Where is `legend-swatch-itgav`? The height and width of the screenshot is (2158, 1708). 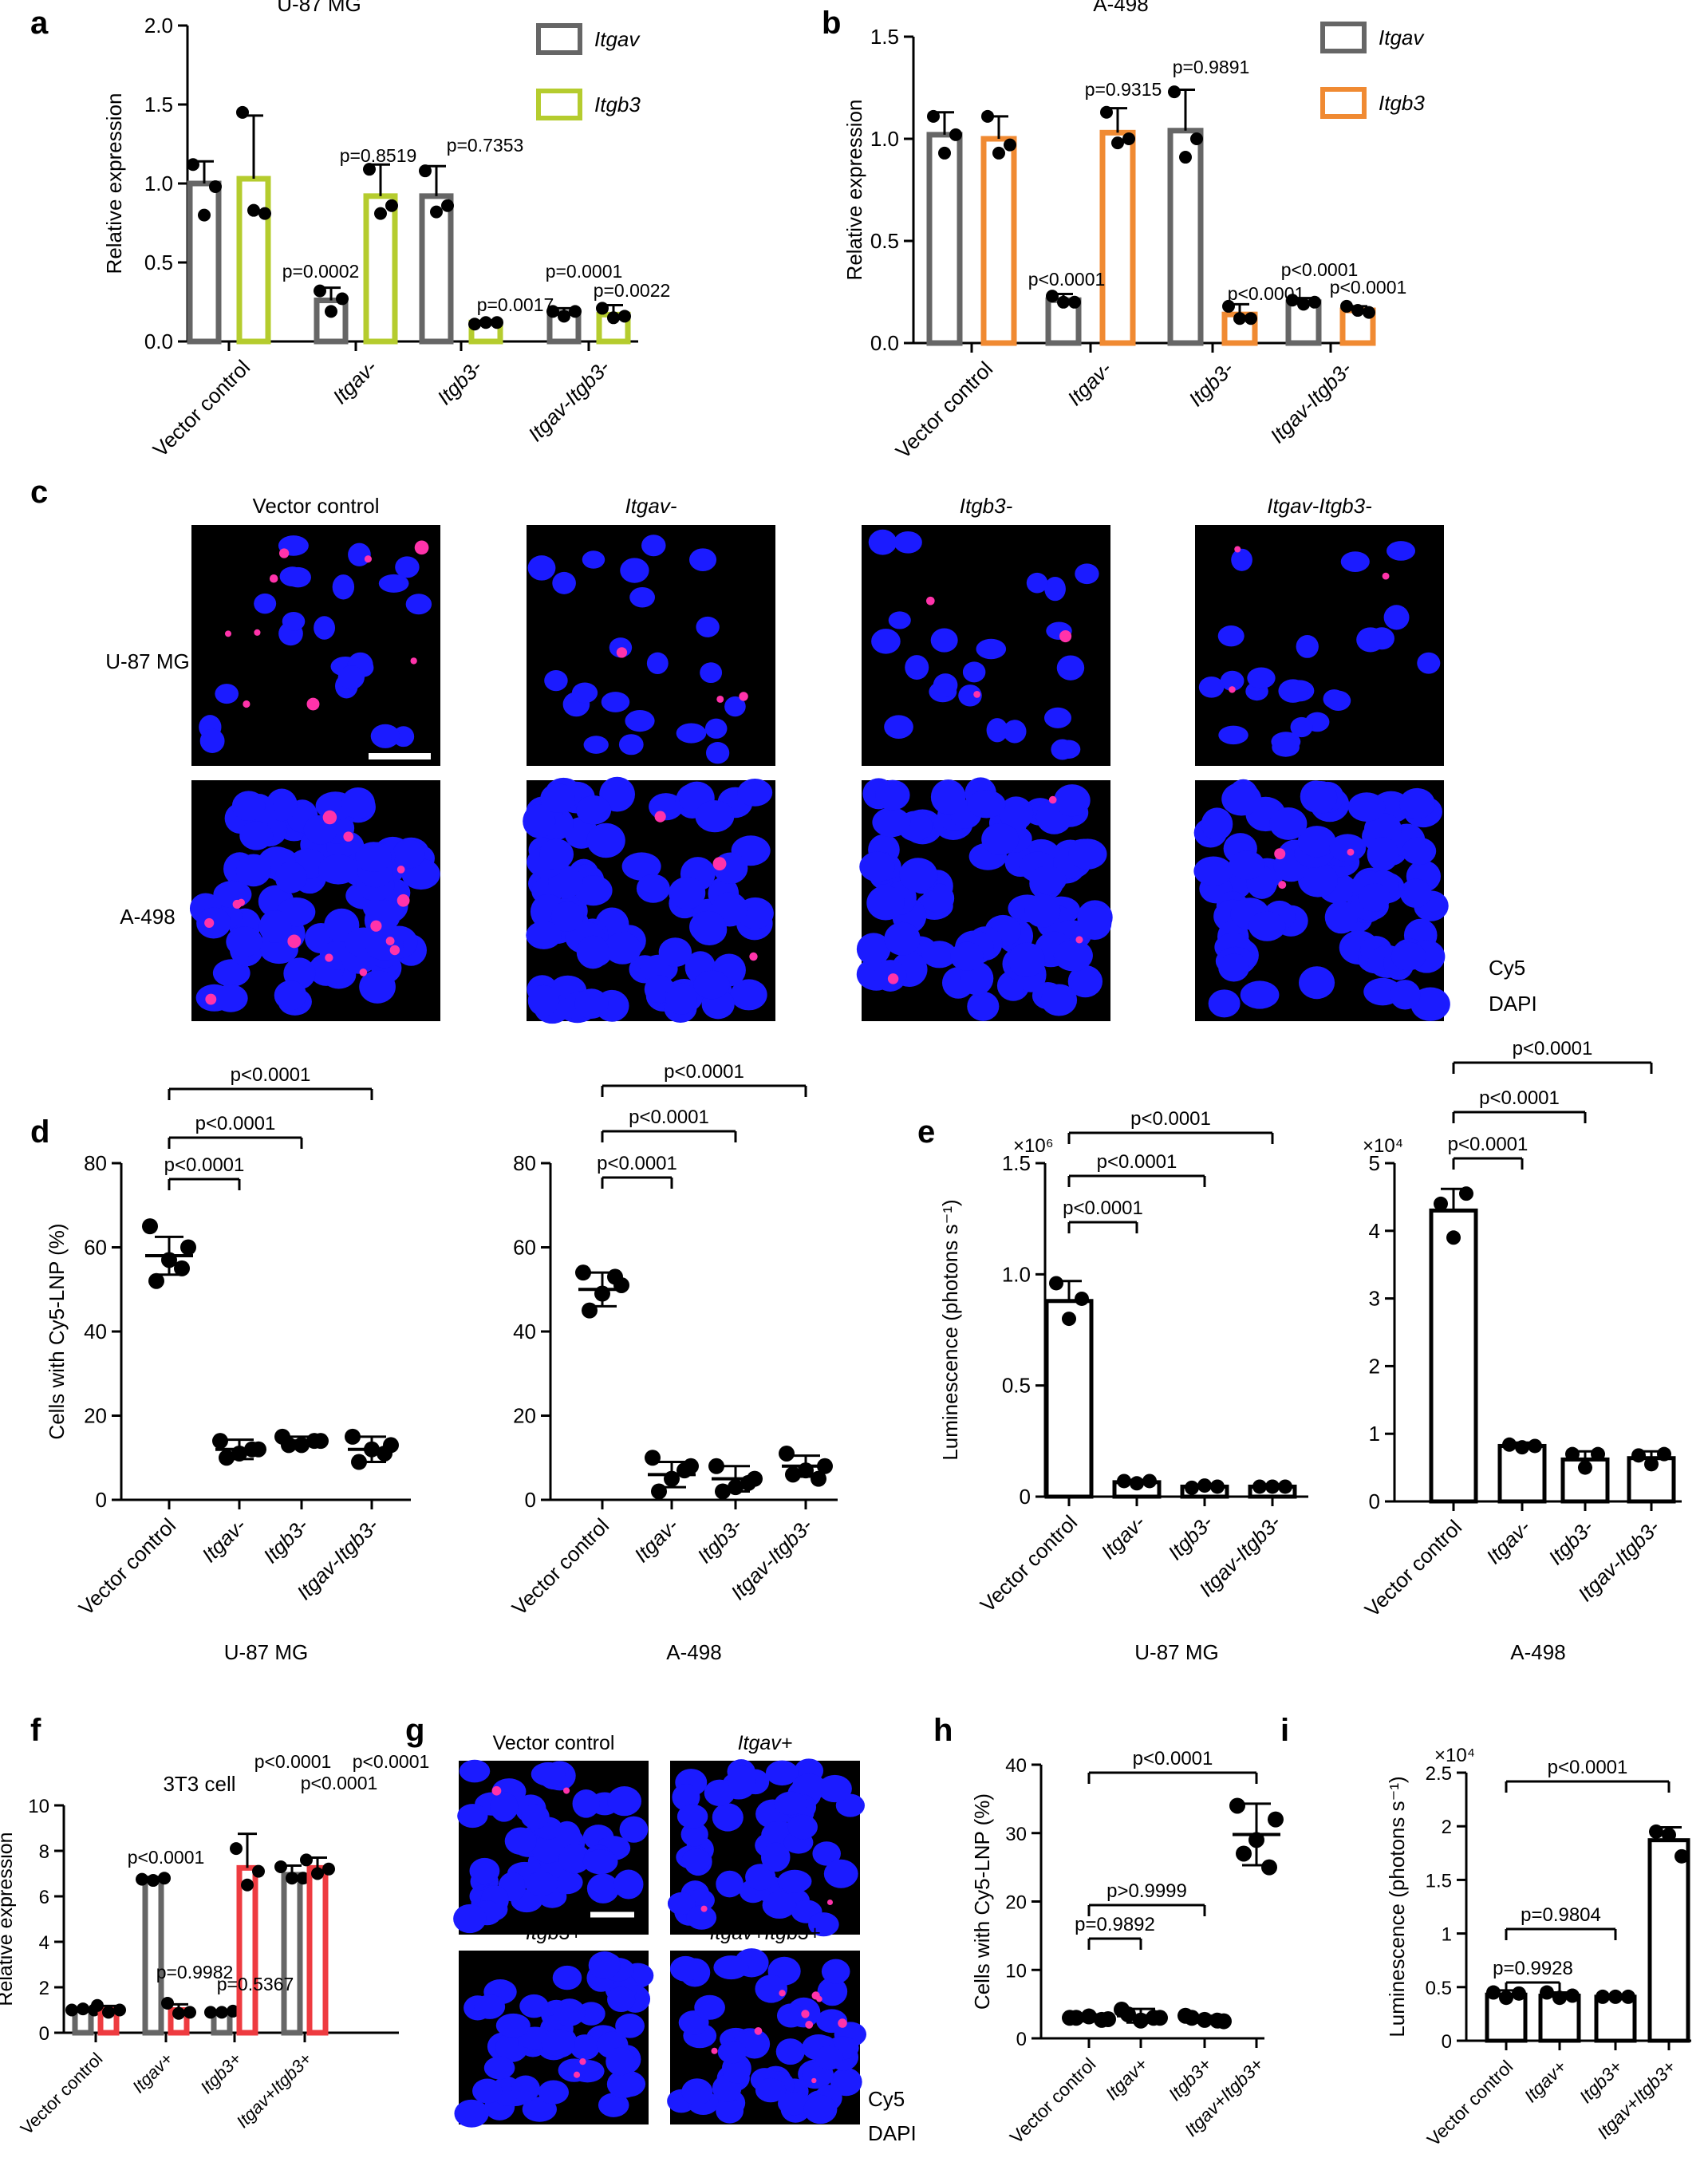
legend-swatch-itgav is located at coordinates (1343, 37).